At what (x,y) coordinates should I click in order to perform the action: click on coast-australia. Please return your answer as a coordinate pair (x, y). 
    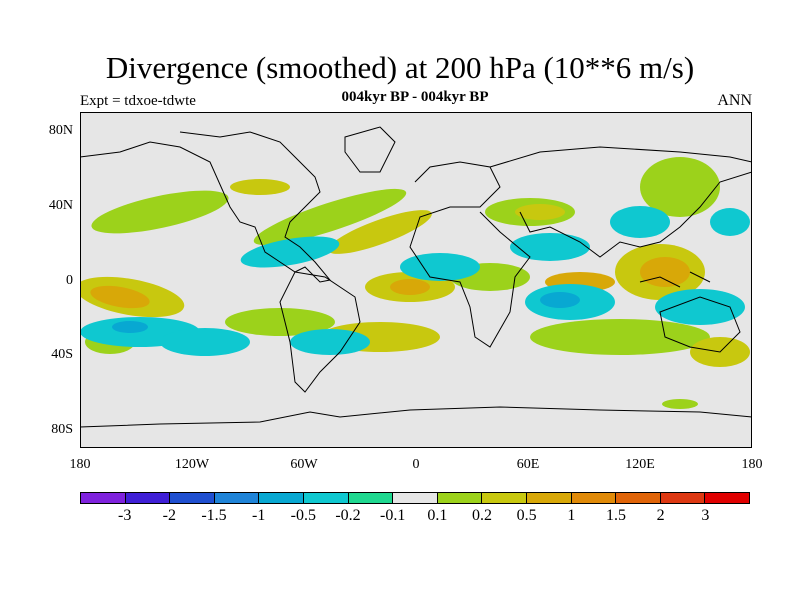
    Looking at the image, I should click on (700, 324).